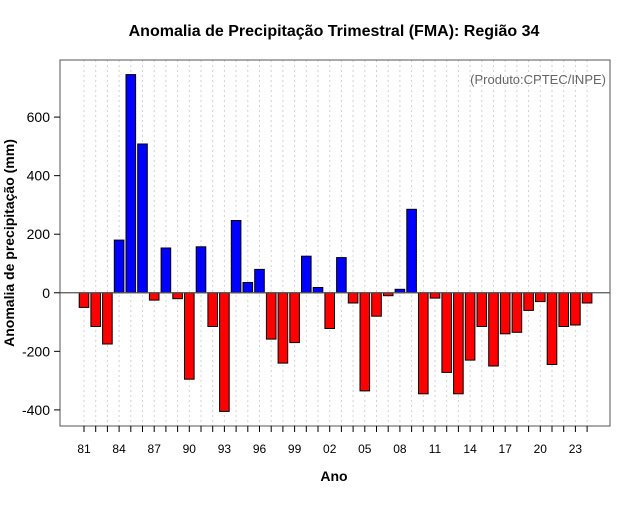 This screenshot has width=640, height=505. Describe the element at coordinates (119, 449) in the screenshot. I see `x-tick-label: 84` at that location.